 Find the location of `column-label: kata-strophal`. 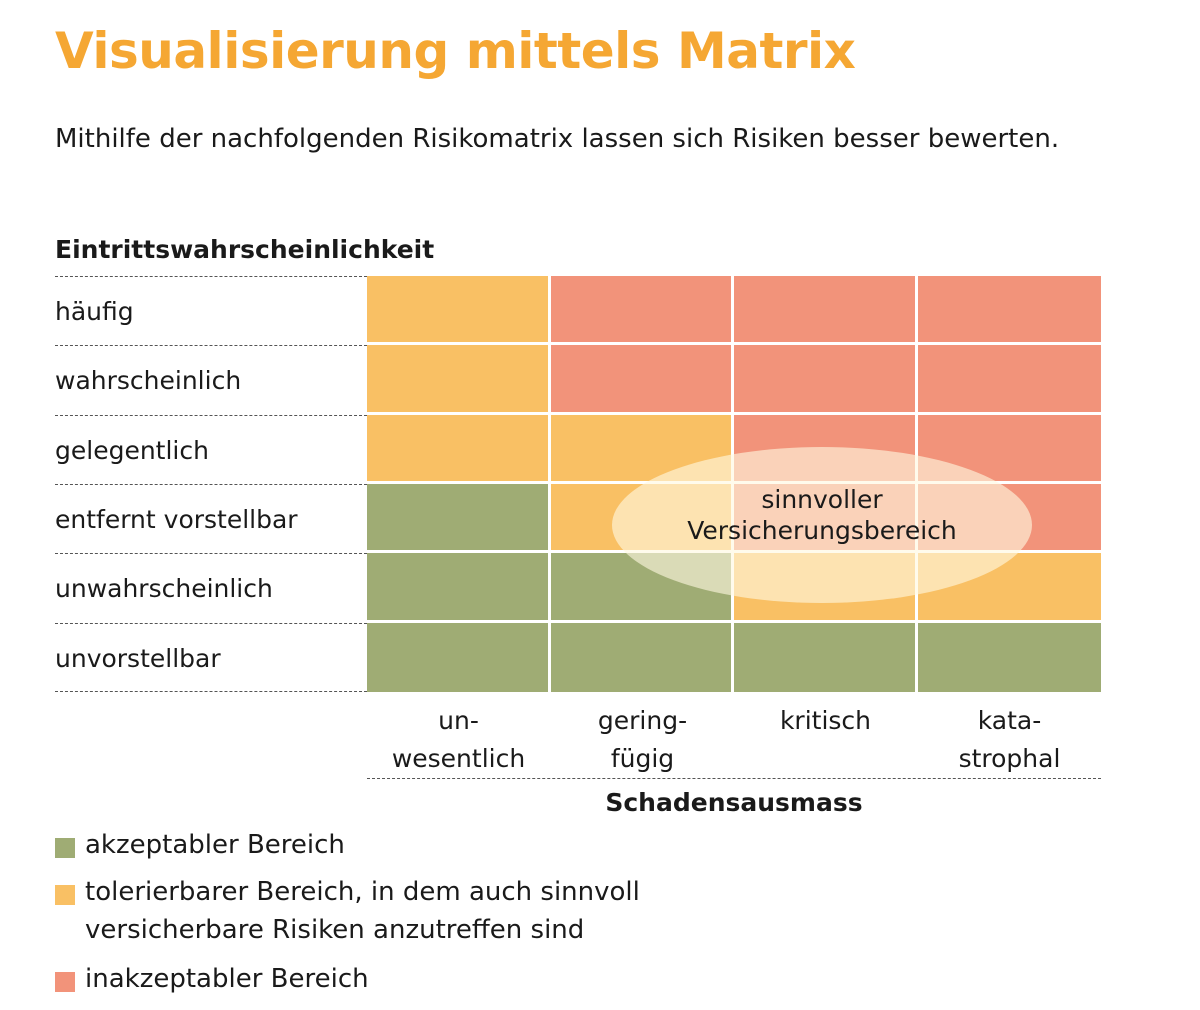

column-label: kata-strophal is located at coordinates (1009, 740).